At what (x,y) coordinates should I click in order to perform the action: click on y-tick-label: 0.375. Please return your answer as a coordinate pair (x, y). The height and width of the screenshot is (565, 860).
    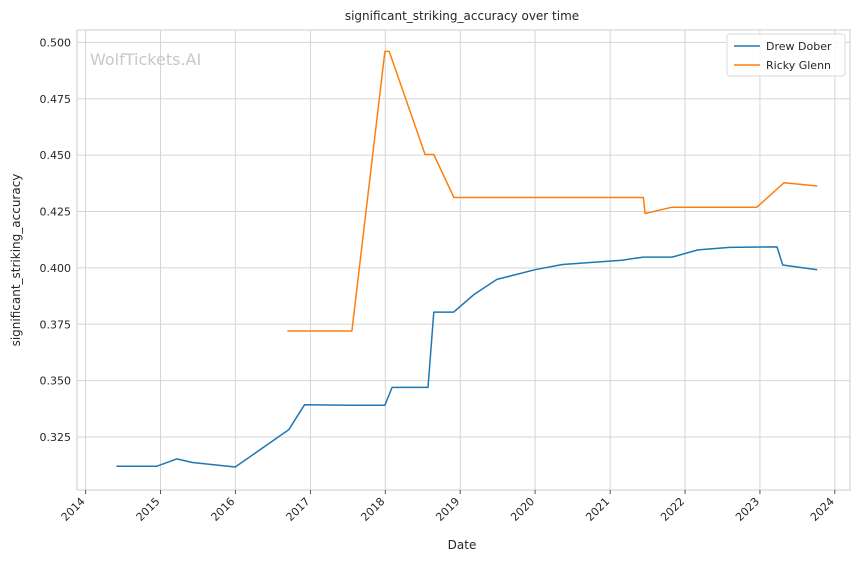
    Looking at the image, I should click on (56, 324).